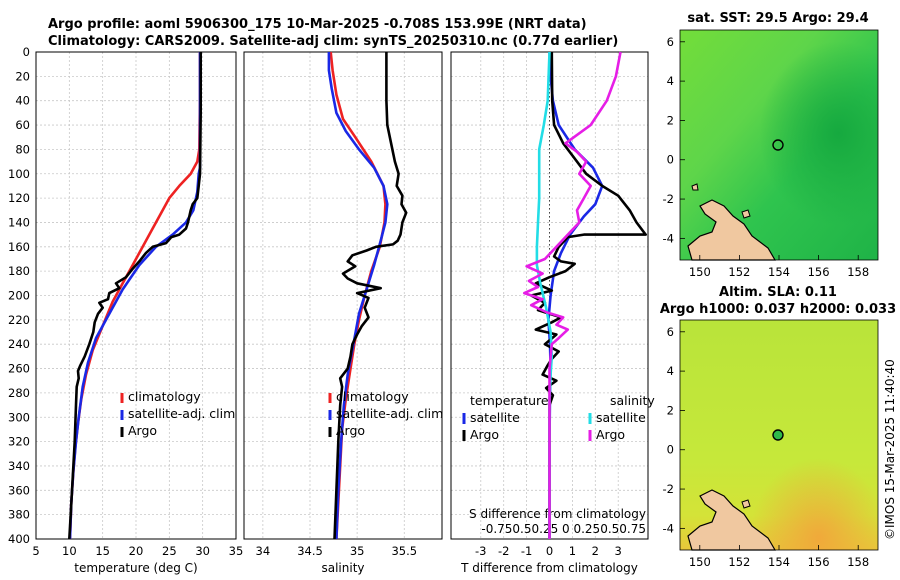  I want to click on depth-tick-label: 220, so click(19, 320).